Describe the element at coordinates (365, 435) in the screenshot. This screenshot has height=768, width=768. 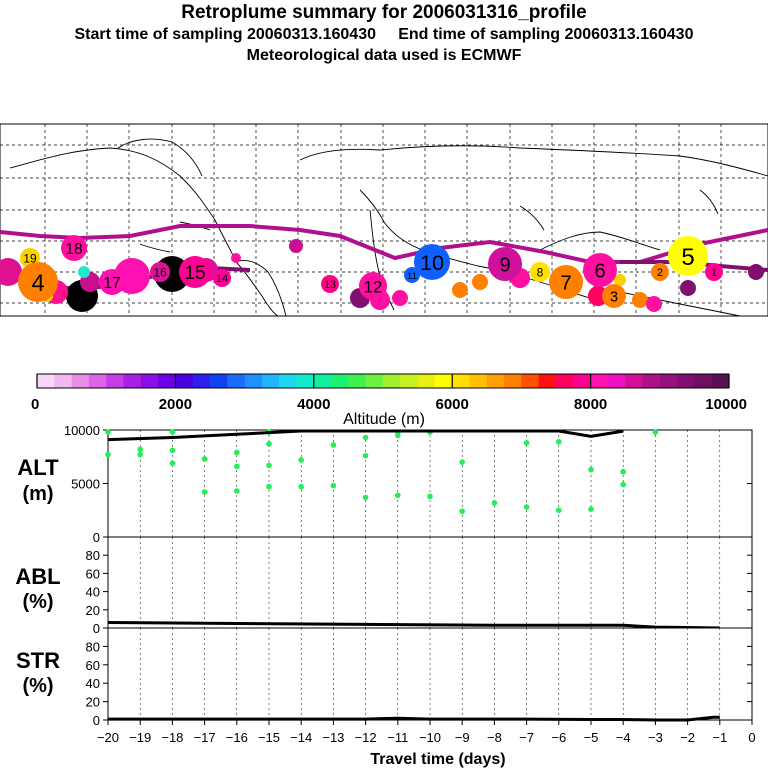
I see `series-line-boundary` at that location.